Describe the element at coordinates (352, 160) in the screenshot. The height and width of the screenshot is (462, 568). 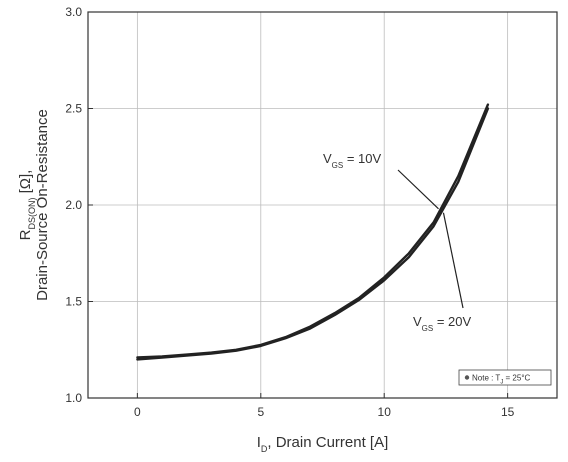
I see `annotation-label: VGS = 10V` at that location.